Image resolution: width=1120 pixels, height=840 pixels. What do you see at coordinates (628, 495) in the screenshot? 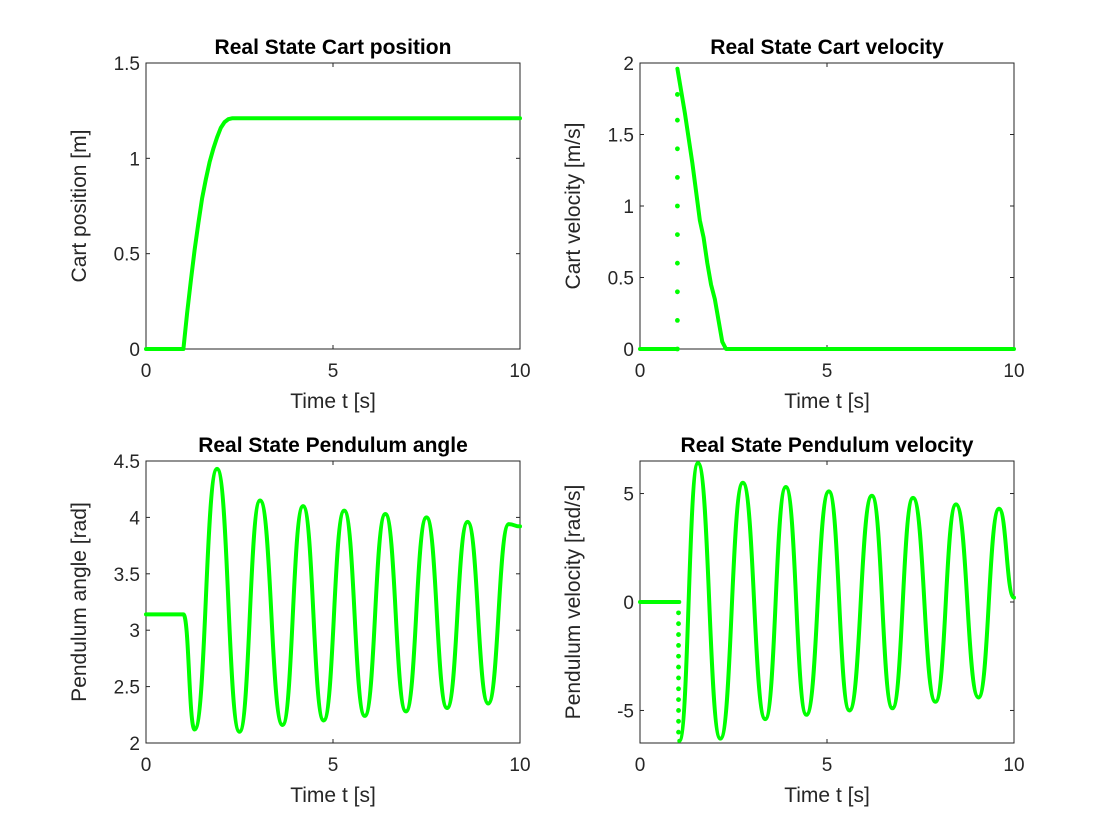
I see `y-tick-label: 5` at bounding box center [628, 495].